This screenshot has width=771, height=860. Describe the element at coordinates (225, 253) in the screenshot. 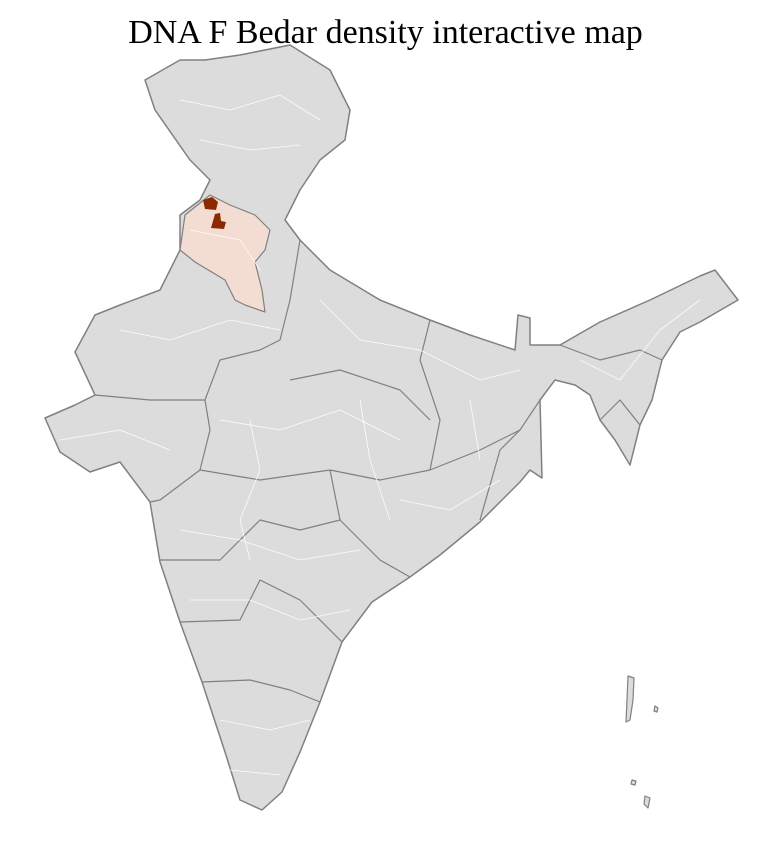

I see `low-density-region` at that location.